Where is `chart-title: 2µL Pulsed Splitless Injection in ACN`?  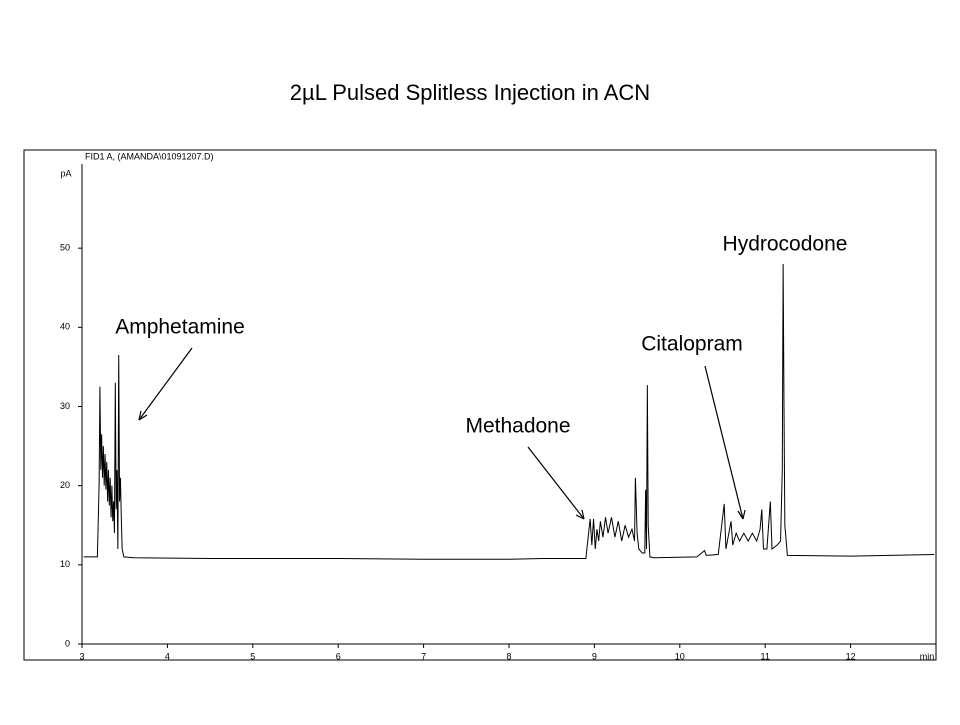
chart-title: 2µL Pulsed Splitless Injection in ACN is located at coordinates (470, 92).